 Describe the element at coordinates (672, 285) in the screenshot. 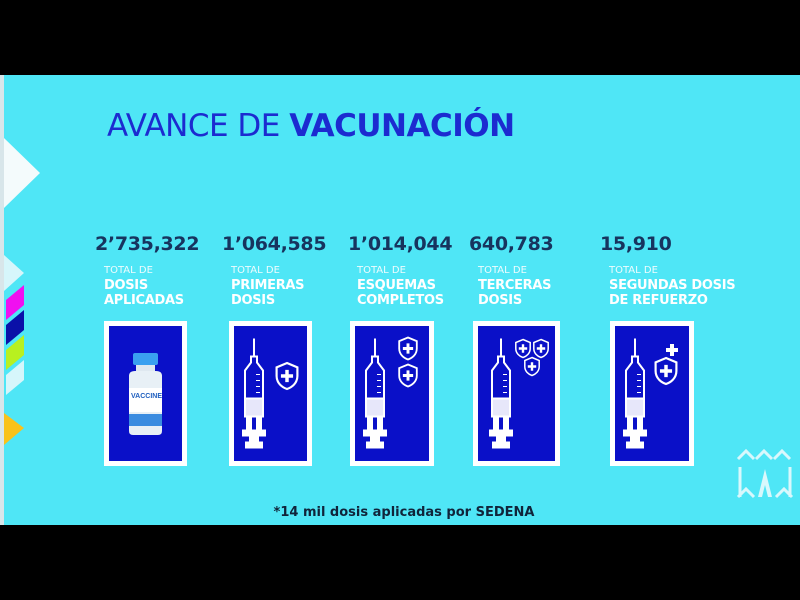

I see `stat-label-1: SEGUNDAS DOSIS` at that location.